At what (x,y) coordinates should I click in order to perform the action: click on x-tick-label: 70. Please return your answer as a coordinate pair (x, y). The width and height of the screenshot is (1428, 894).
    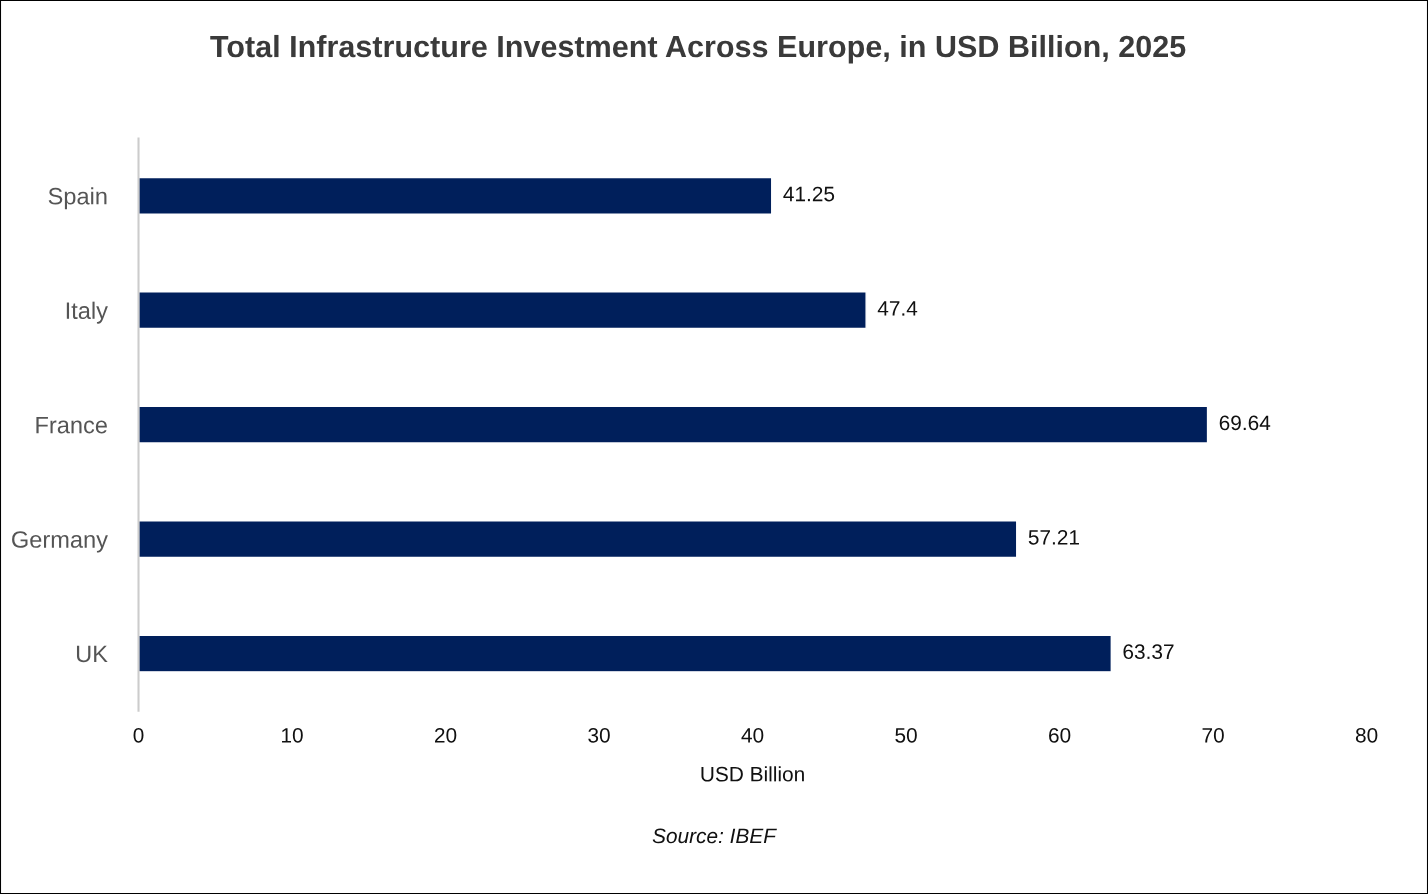
    Looking at the image, I should click on (1213, 735).